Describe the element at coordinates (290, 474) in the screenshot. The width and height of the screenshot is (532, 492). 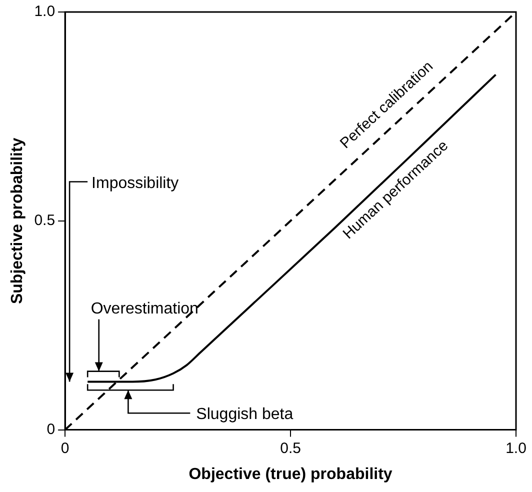
I see `x-axis-title: Objective (true) probability` at that location.